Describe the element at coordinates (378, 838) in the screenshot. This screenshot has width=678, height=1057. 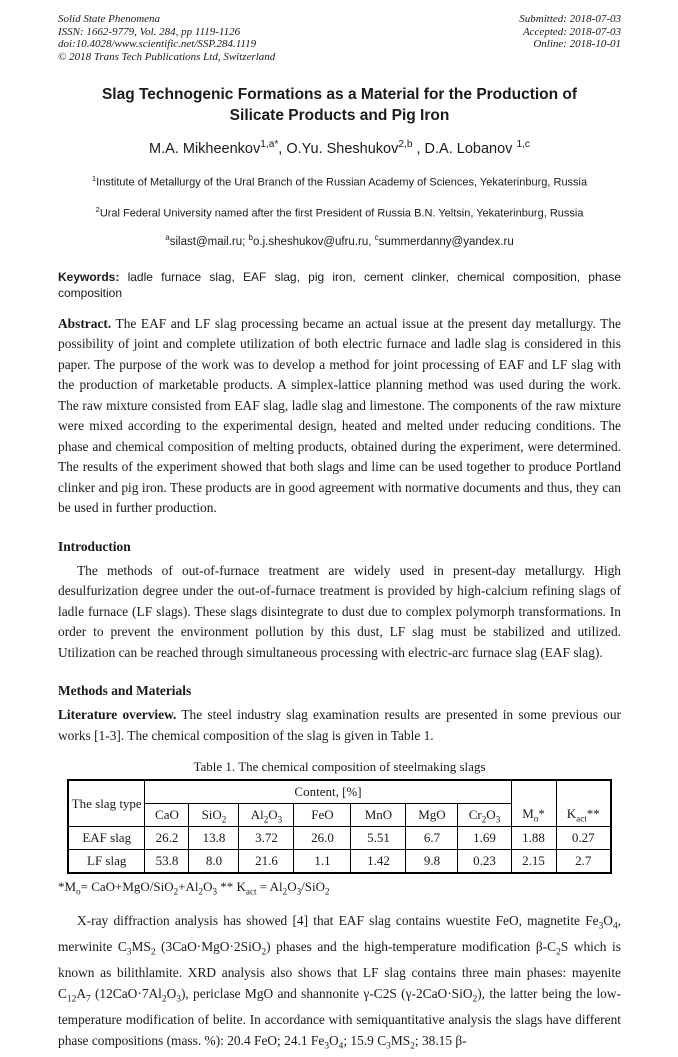
I see `cell-value: 5.51` at that location.